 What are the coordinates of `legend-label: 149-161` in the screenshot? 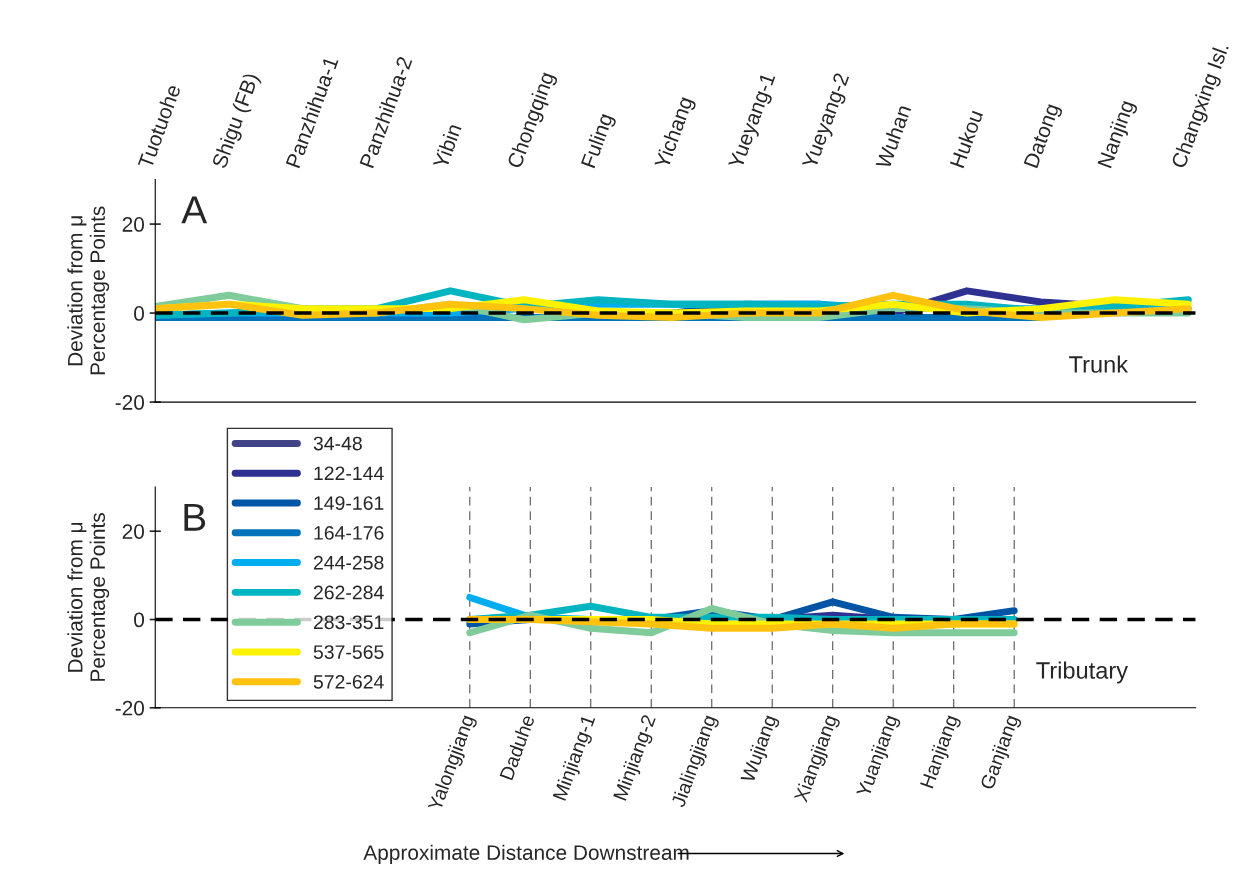 It's located at (349, 503).